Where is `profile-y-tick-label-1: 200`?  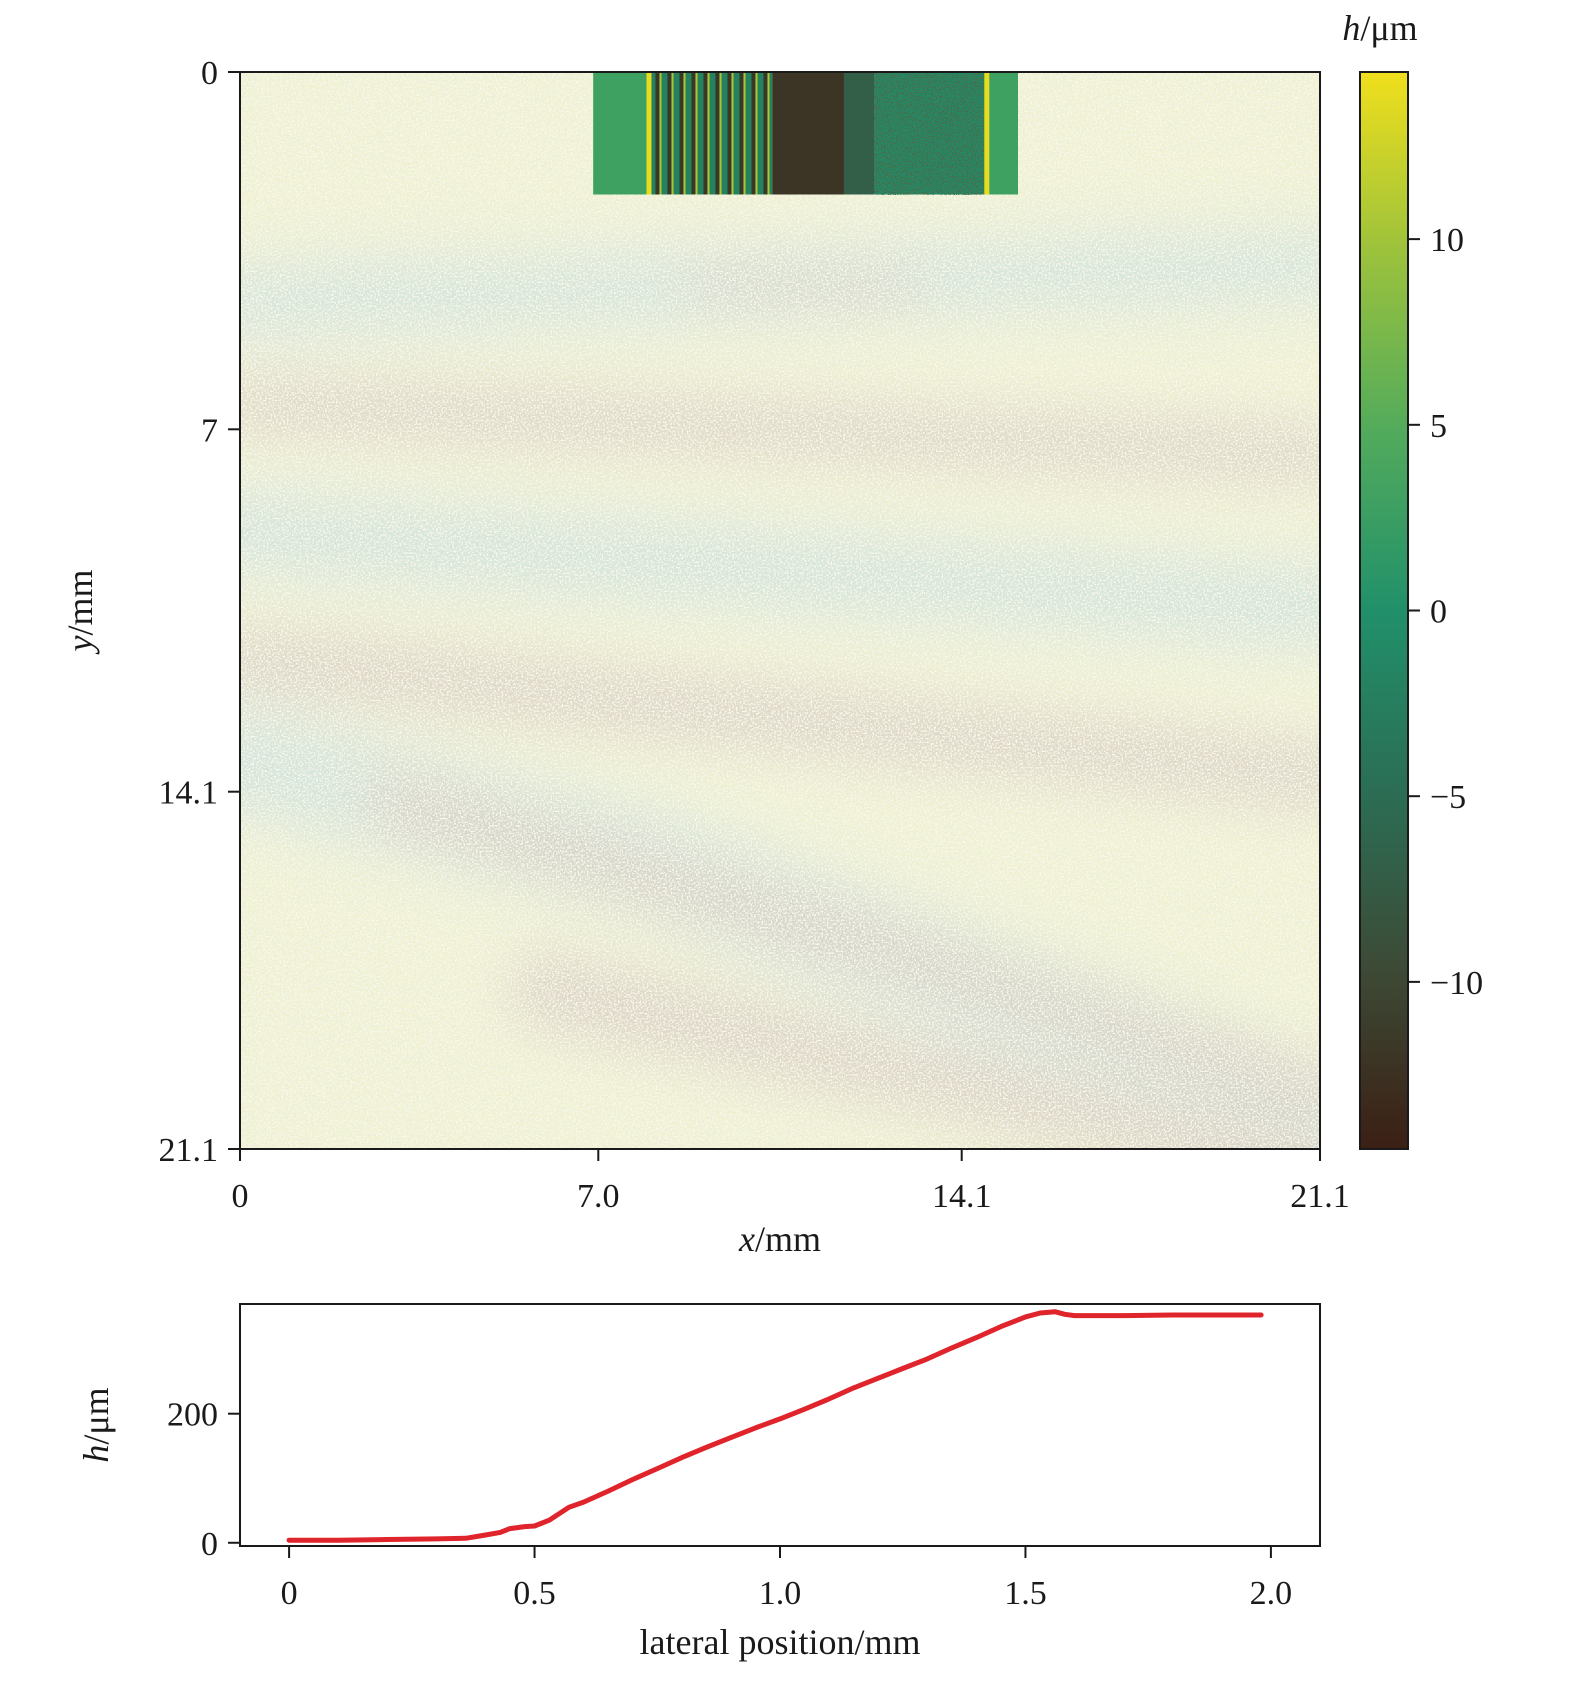 profile-y-tick-label-1: 200 is located at coordinates (192, 1415).